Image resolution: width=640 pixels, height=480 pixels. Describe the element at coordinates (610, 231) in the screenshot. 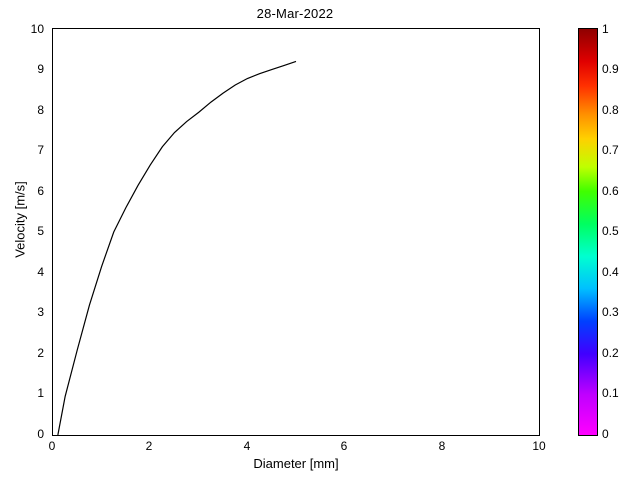

I see `colorbar-tick-label: 0.5` at that location.